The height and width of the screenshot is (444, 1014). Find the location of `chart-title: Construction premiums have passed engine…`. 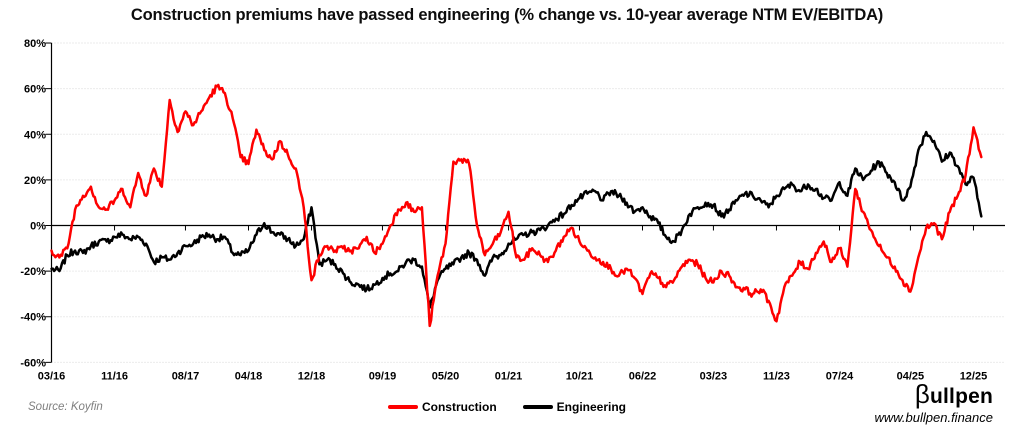

chart-title: Construction premiums have passed engine… is located at coordinates (507, 15).